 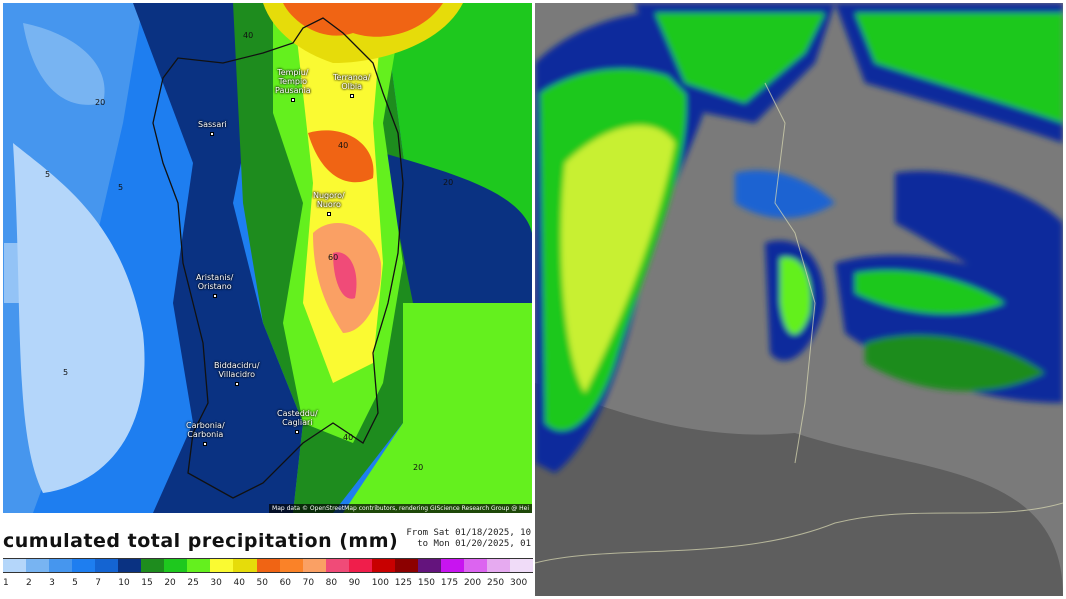 I want to click on legend-tick-label: 40, so click(x=239, y=583).